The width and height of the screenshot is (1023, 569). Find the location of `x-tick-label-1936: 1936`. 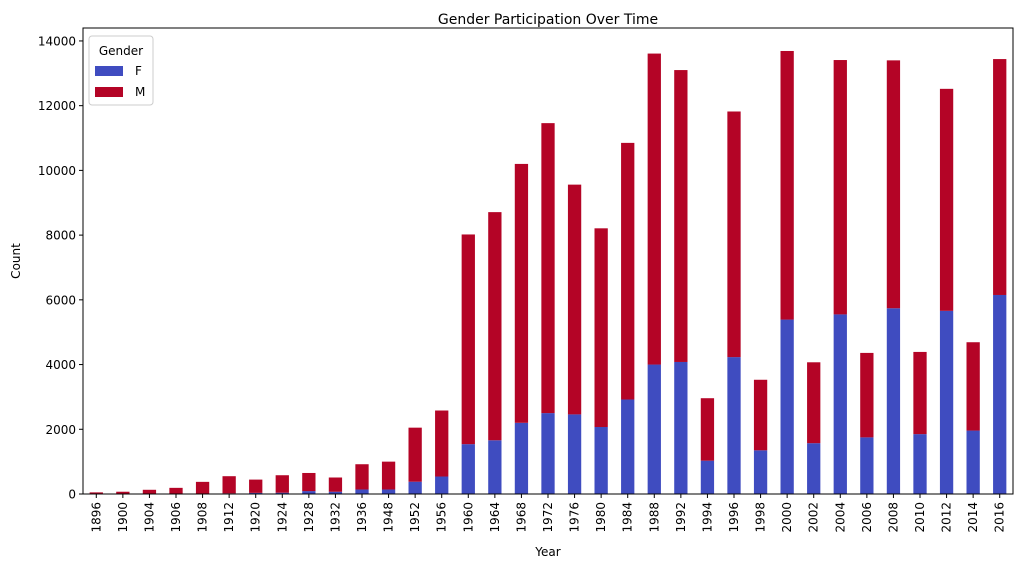

x-tick-label-1936: 1936 is located at coordinates (362, 517).